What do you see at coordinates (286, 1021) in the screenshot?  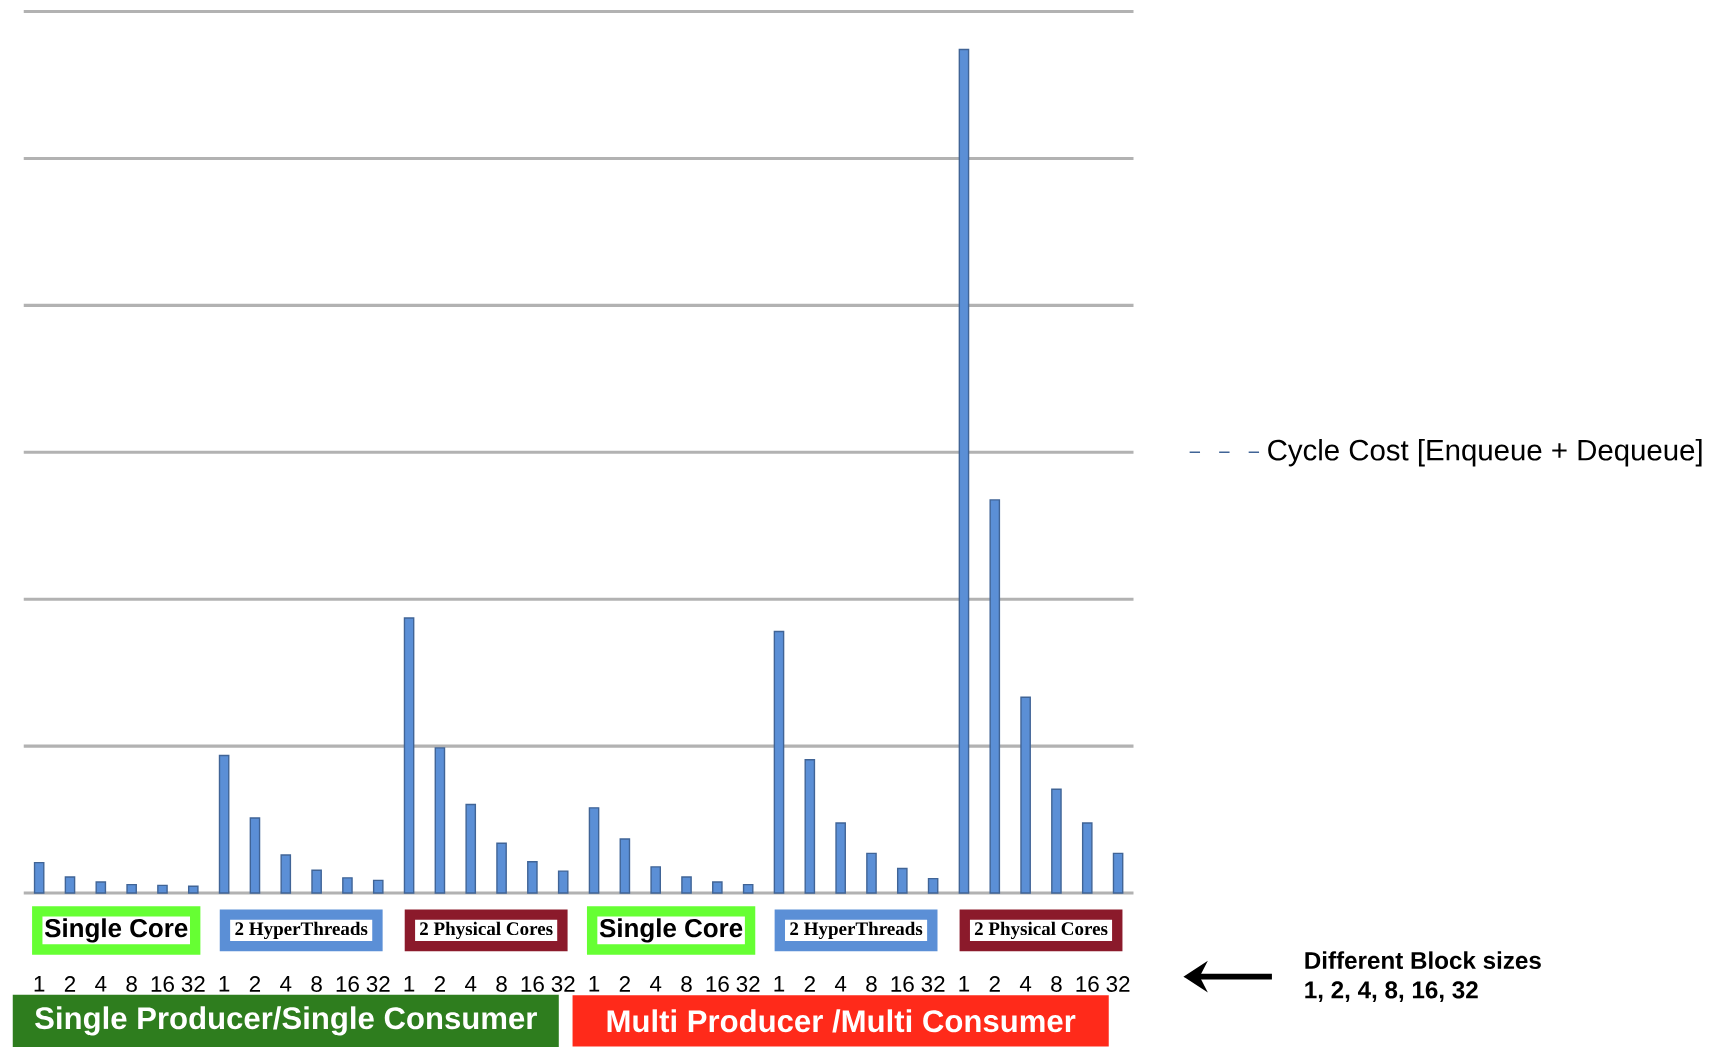 I see `text: Single Producer/Single Consumer` at bounding box center [286, 1021].